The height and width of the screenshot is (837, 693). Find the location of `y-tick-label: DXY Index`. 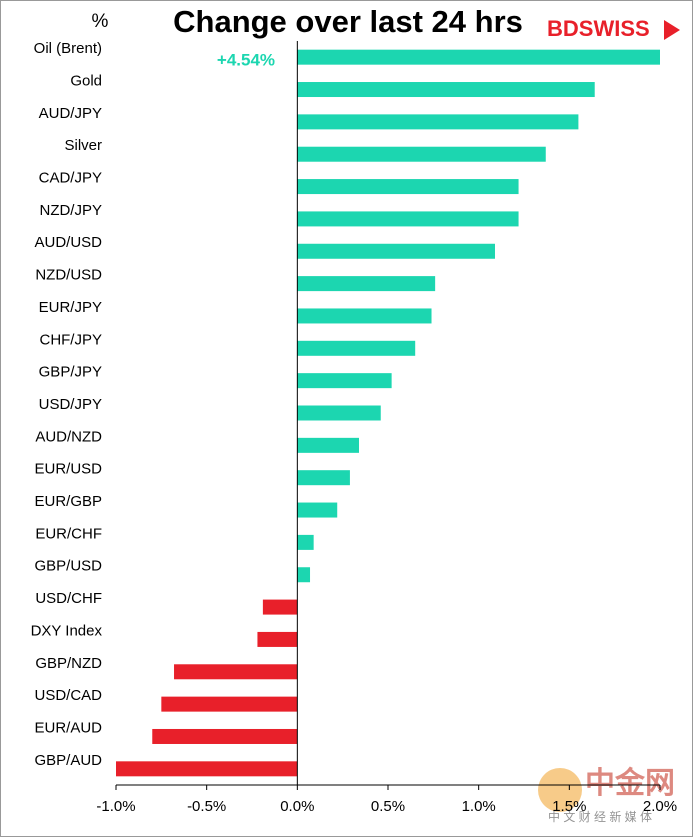

y-tick-label: DXY Index is located at coordinates (67, 630).